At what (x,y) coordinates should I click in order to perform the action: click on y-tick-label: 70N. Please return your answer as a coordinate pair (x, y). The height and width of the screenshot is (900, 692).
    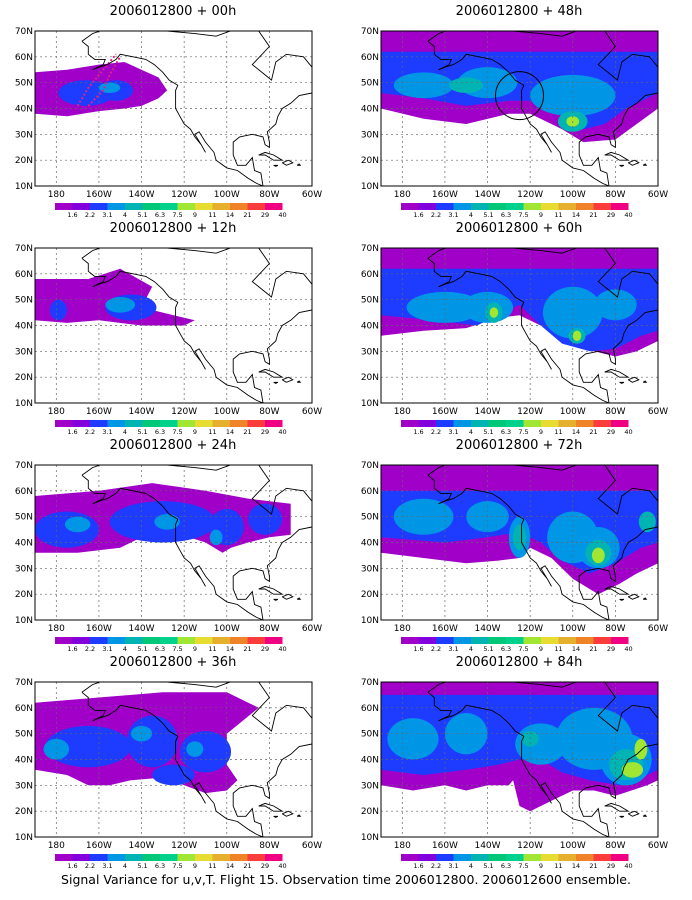
    Looking at the image, I should click on (24, 32).